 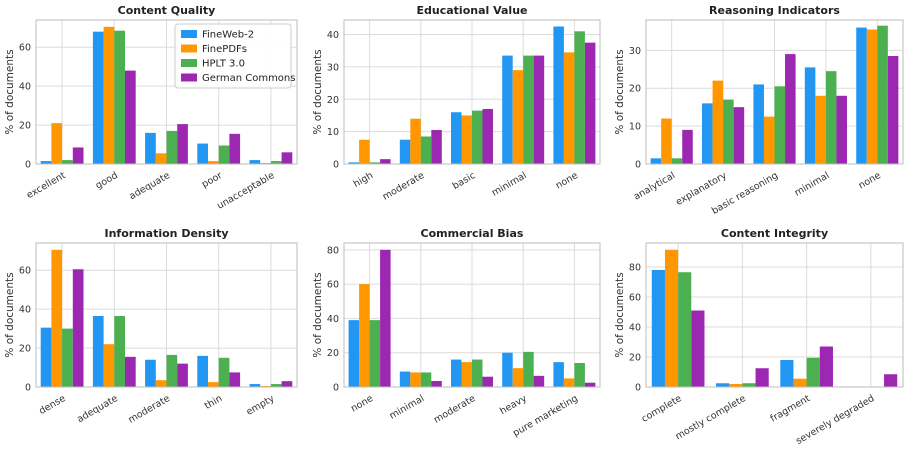 What do you see at coordinates (25, 310) in the screenshot?
I see `y-tick-label: 40` at bounding box center [25, 310].